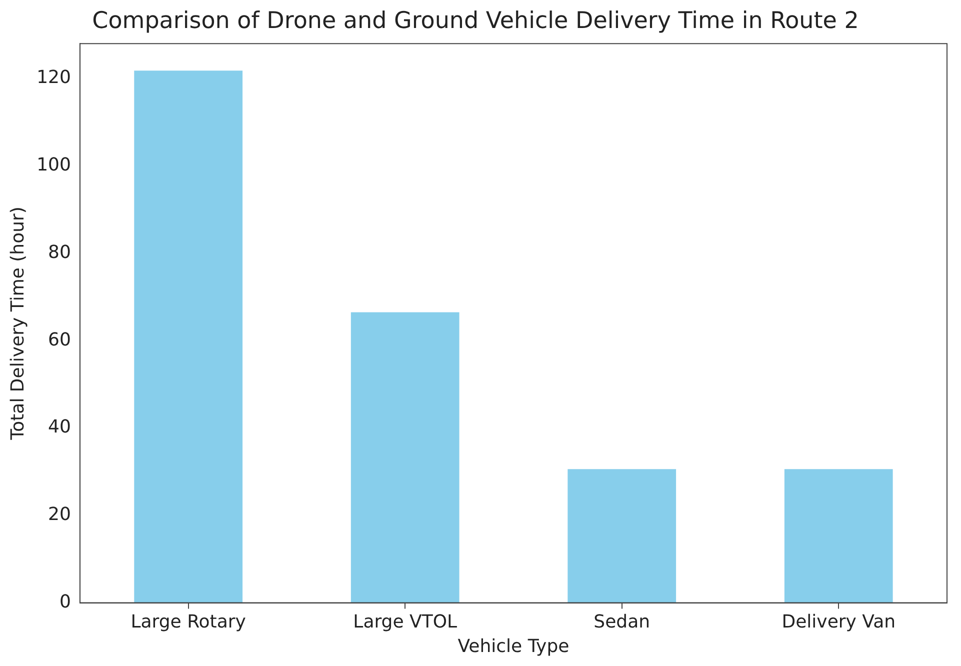 The width and height of the screenshot is (961, 666). Describe the element at coordinates (53, 77) in the screenshot. I see `y-tick-label: 120` at that location.